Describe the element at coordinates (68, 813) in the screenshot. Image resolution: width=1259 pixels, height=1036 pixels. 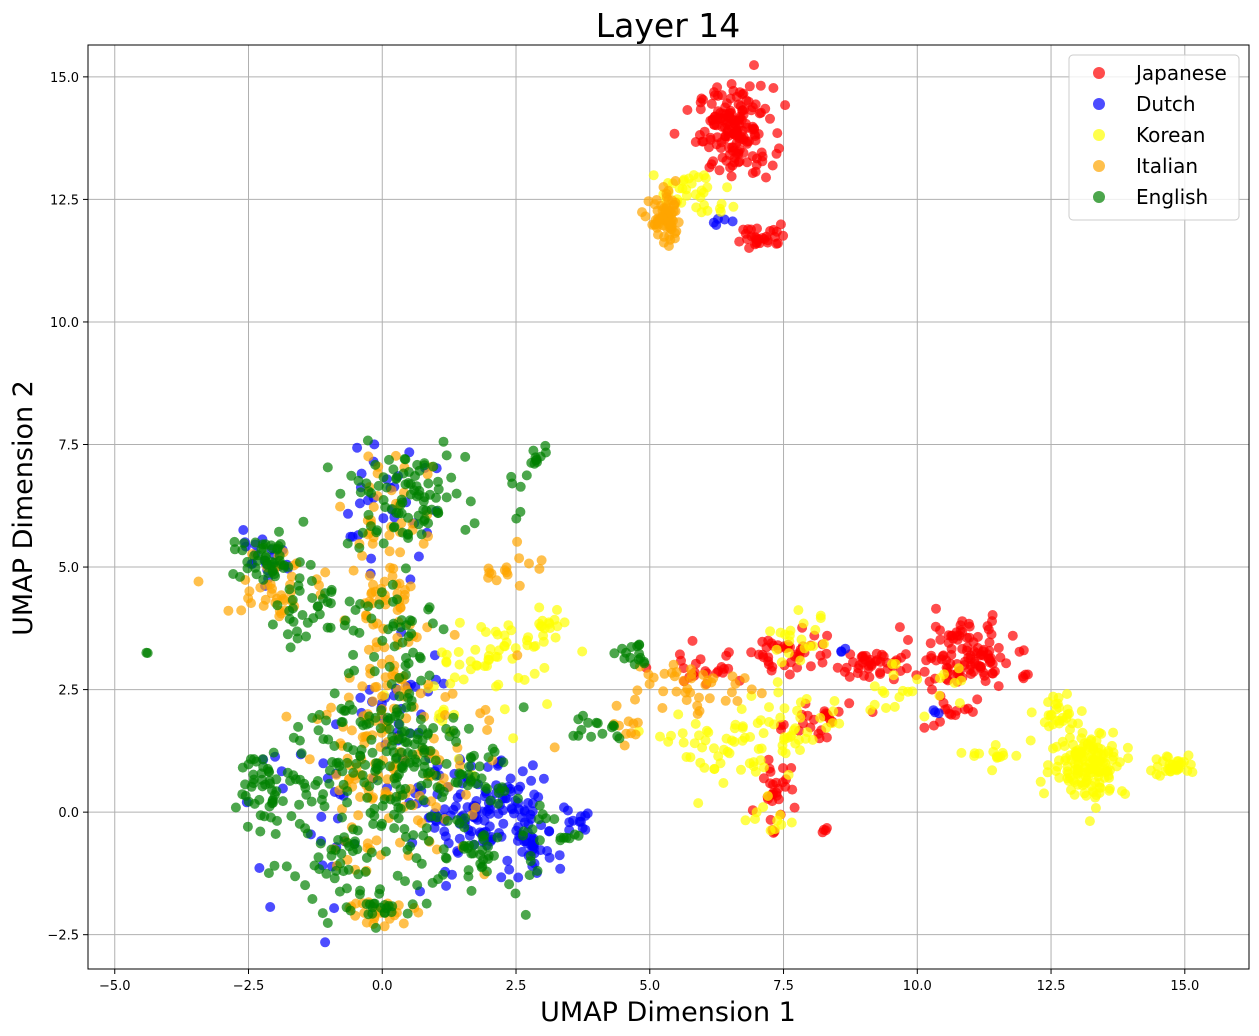
I see `y-tick-label: 0.0` at that location.